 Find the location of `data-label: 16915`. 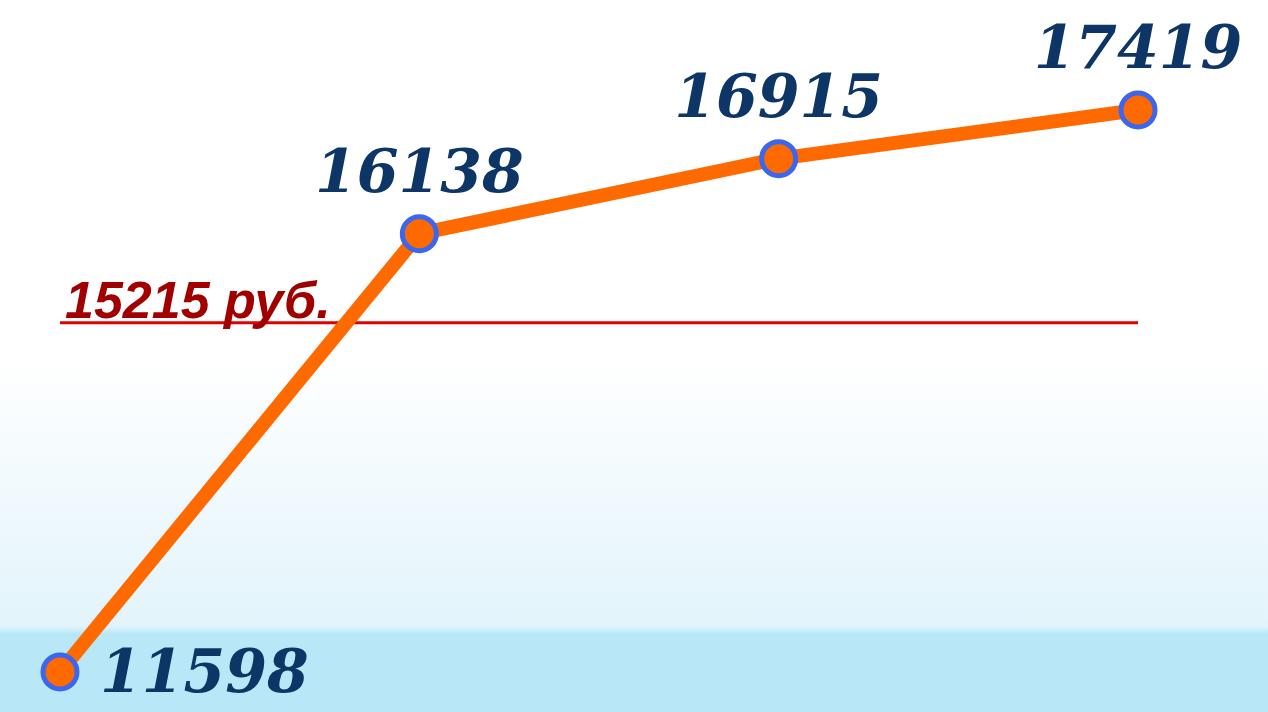

data-label: 16915 is located at coordinates (779, 95).